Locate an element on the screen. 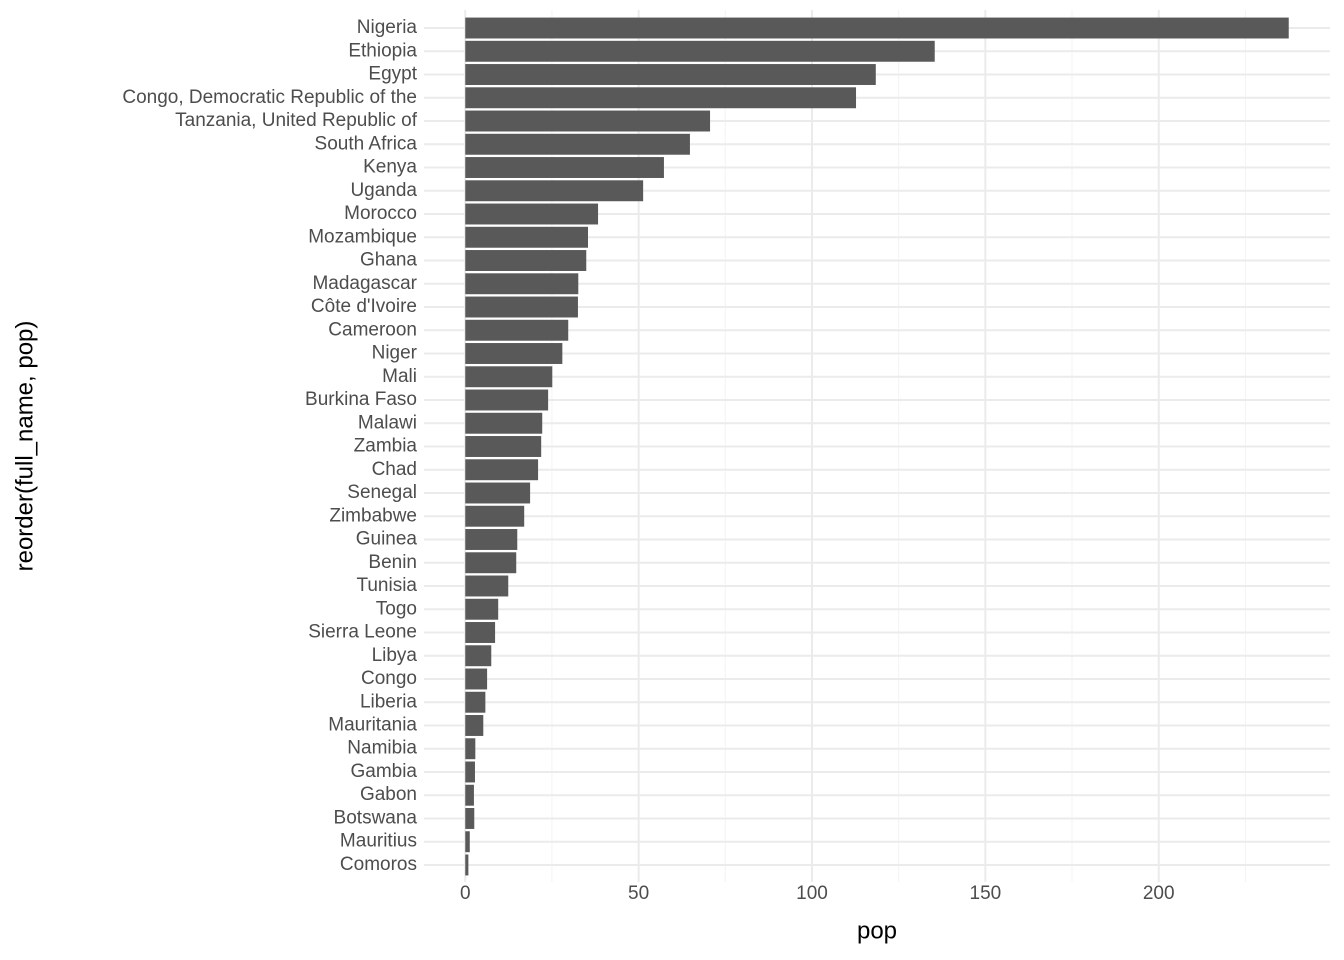 This screenshot has width=1344, height=960. y-tick-label: Uganda is located at coordinates (383, 190).